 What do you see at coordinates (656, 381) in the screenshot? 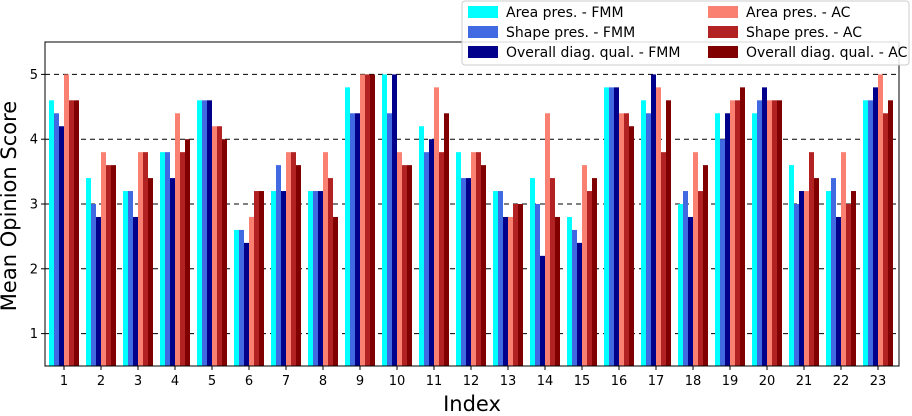
I see `x-tick-label: 17` at bounding box center [656, 381].